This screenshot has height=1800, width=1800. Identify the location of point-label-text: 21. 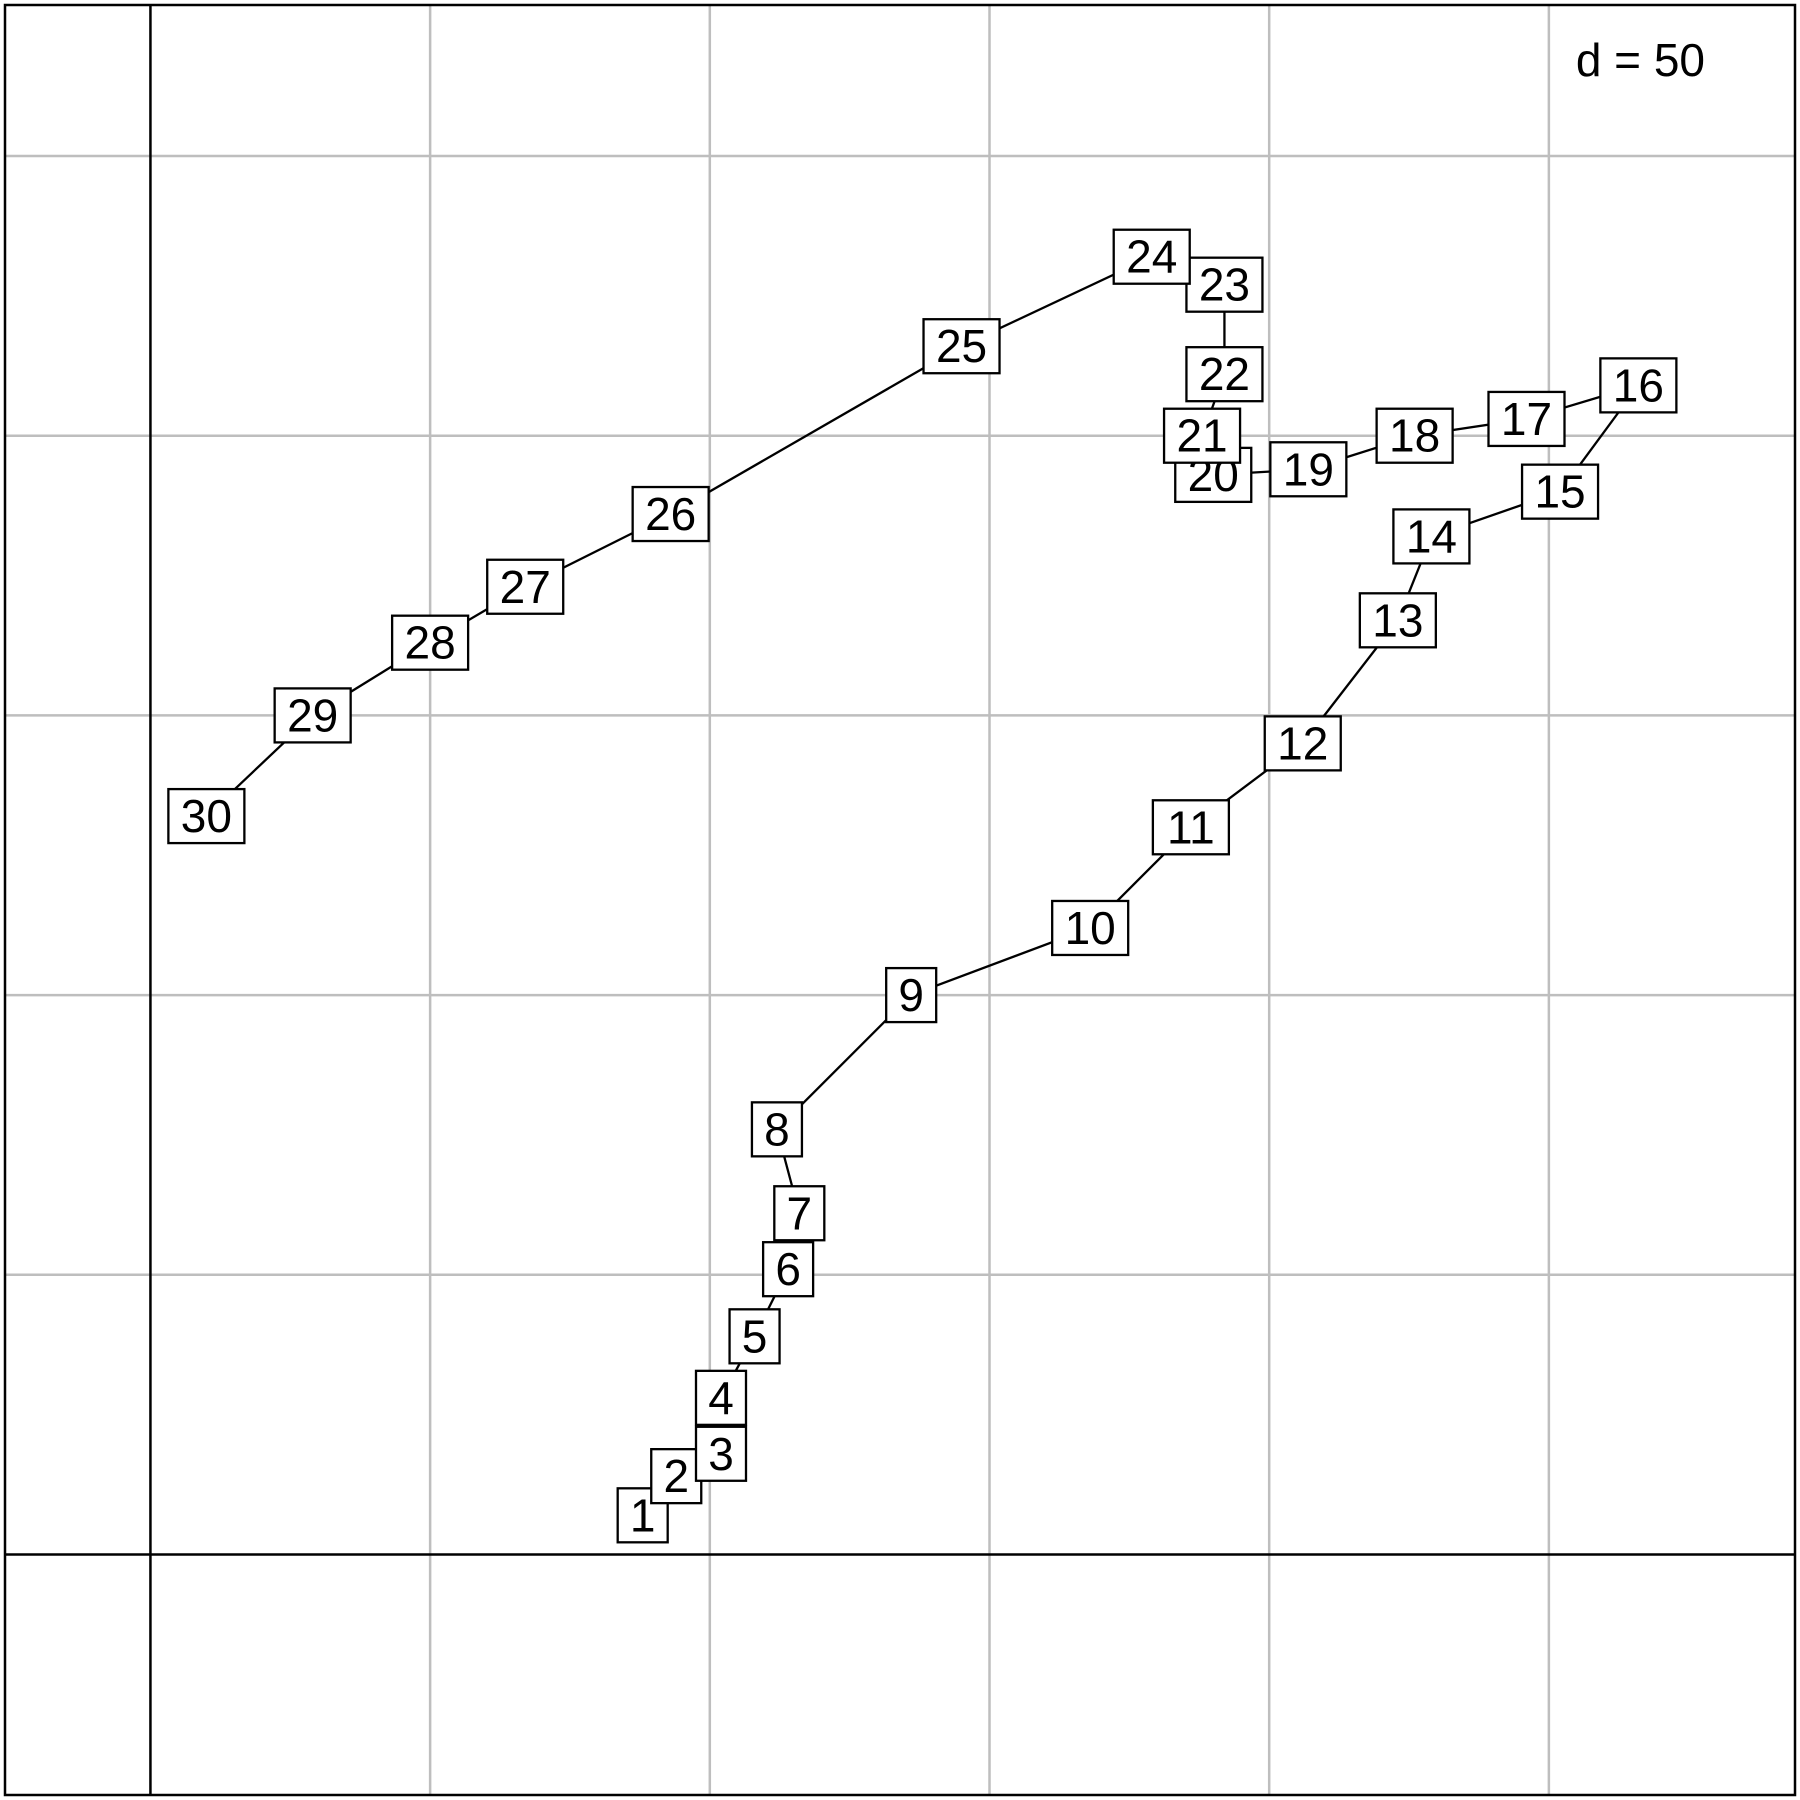
(1201, 436).